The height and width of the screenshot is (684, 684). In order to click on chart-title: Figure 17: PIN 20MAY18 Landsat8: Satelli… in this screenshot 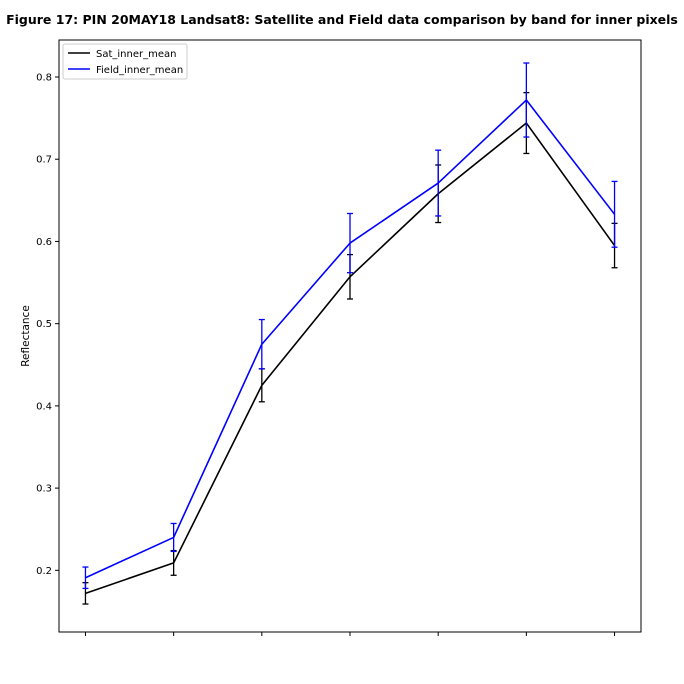, I will do `click(342, 19)`.